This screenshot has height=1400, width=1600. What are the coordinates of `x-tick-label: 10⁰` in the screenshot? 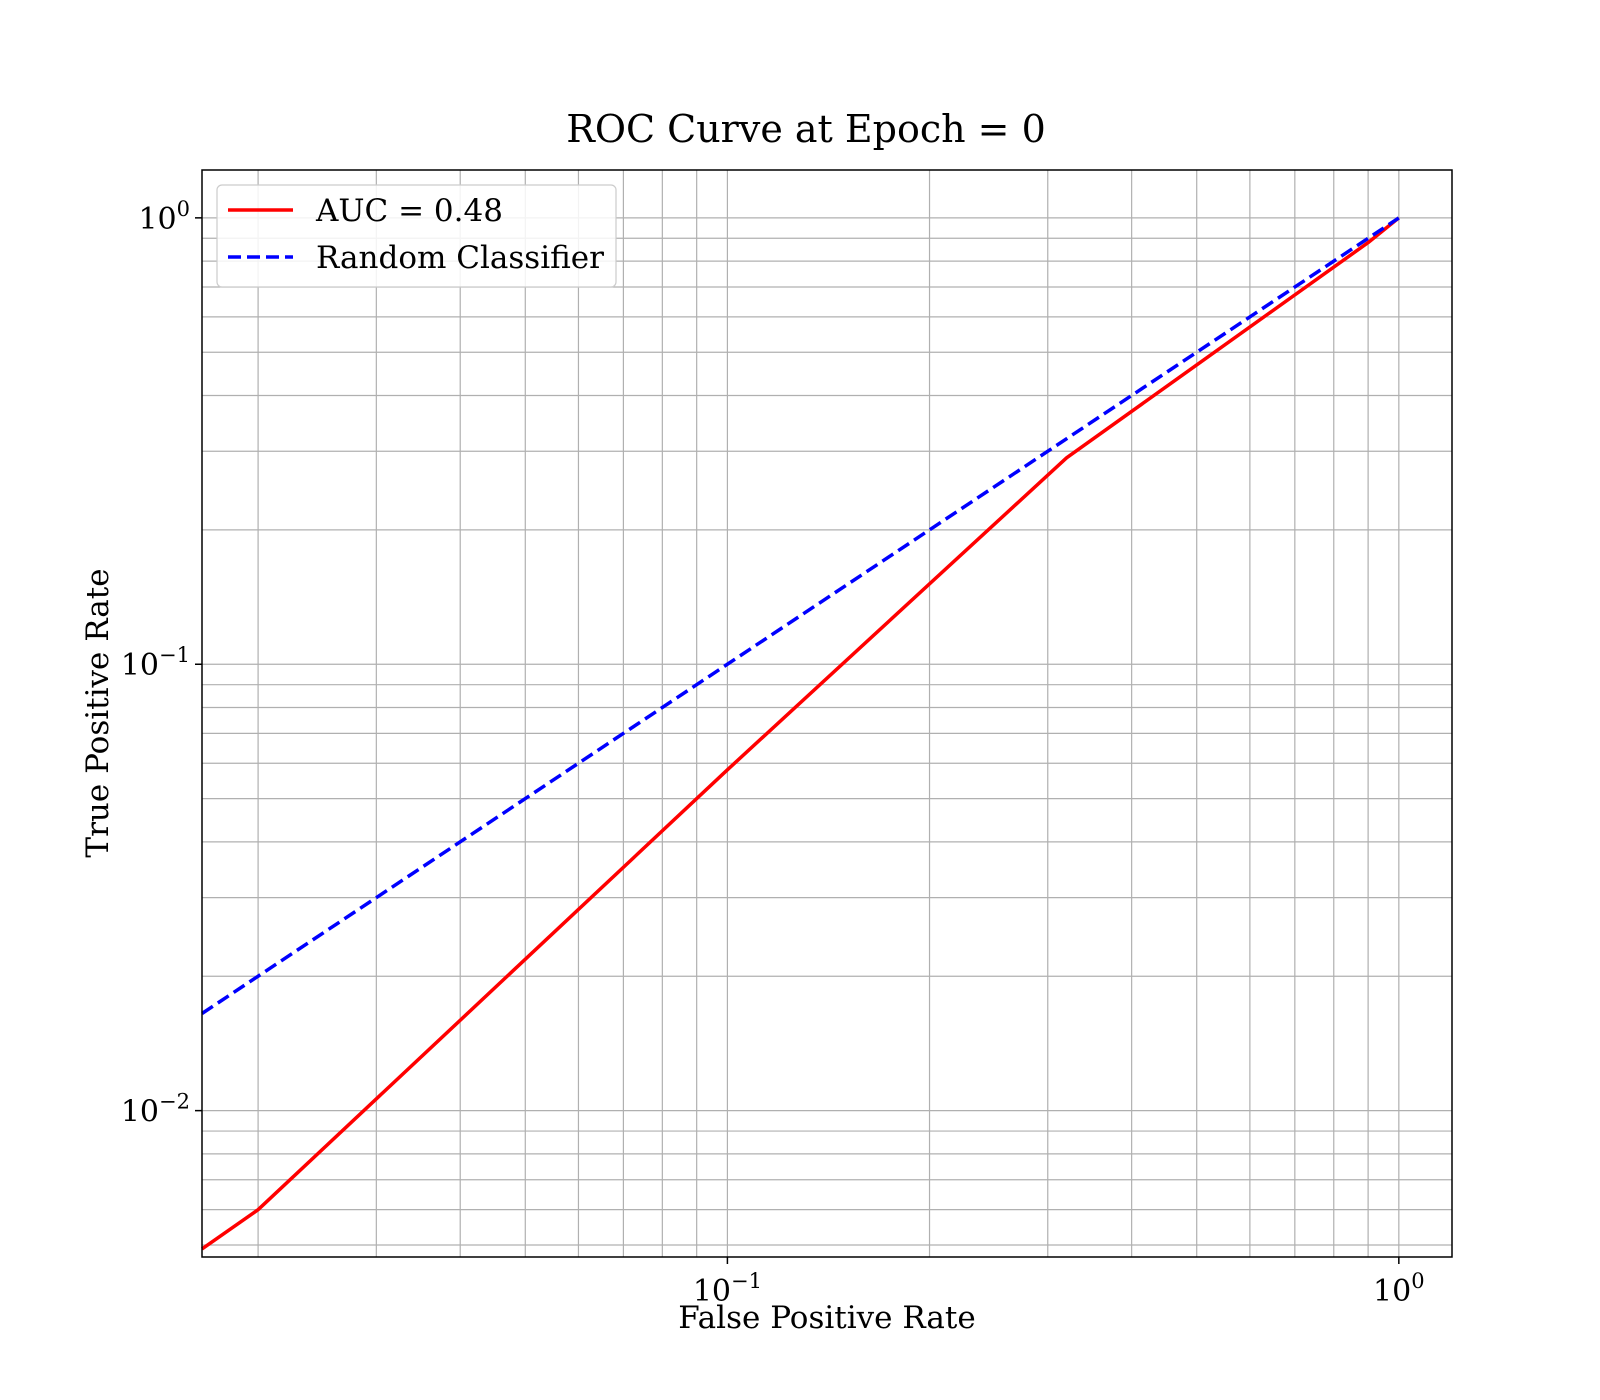 It's located at (1399, 1289).